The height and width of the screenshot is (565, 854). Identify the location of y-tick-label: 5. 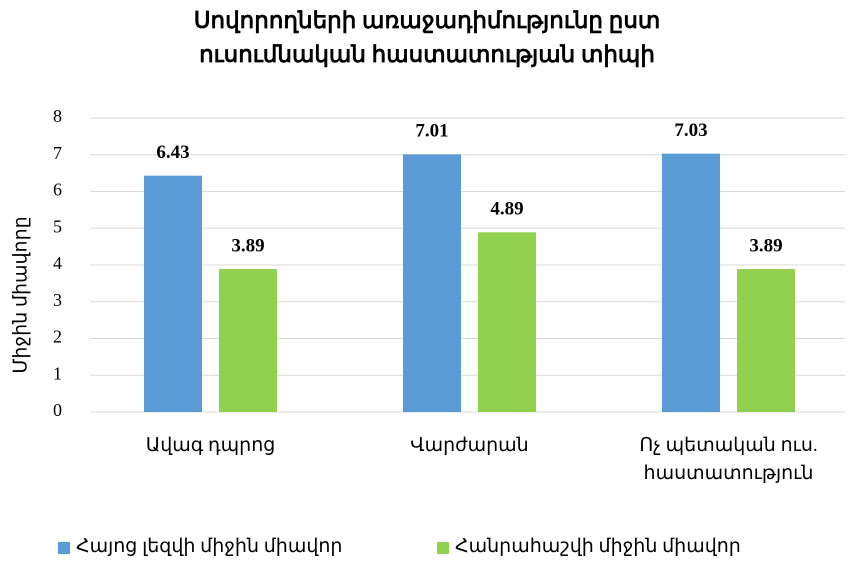
(57, 226).